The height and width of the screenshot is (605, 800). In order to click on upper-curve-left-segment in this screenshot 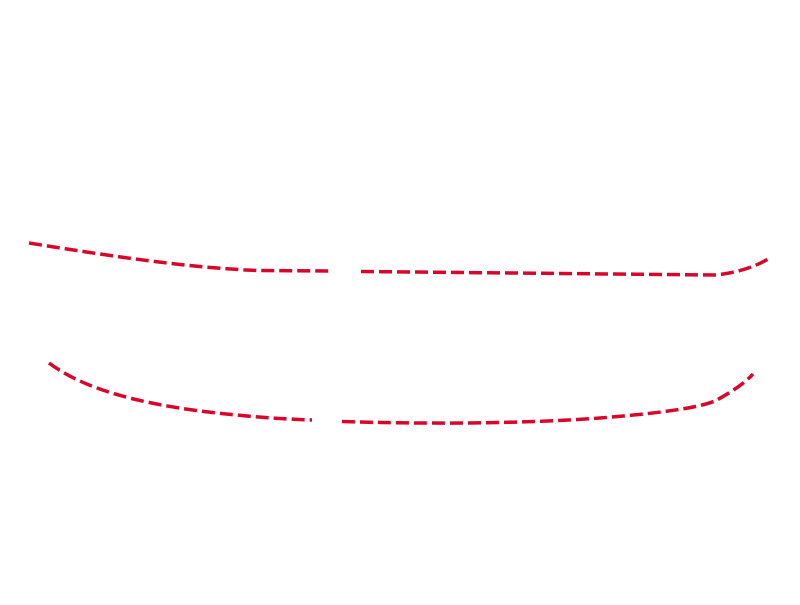, I will do `click(179, 257)`.